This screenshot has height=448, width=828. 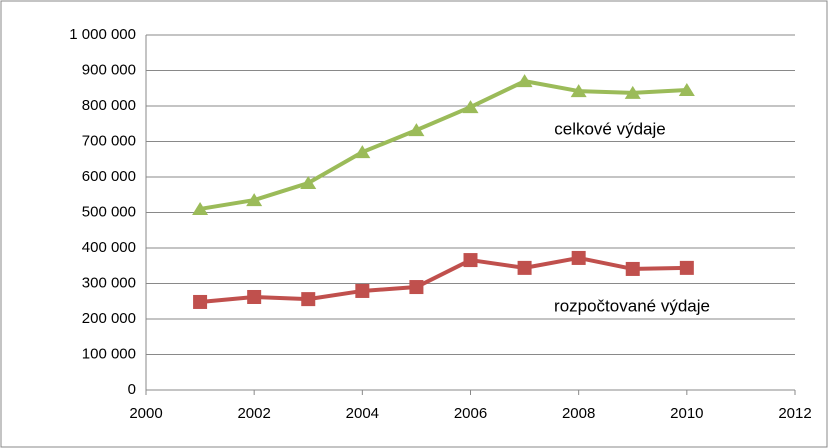 I want to click on y-tick-label: 800 000, so click(x=109, y=105).